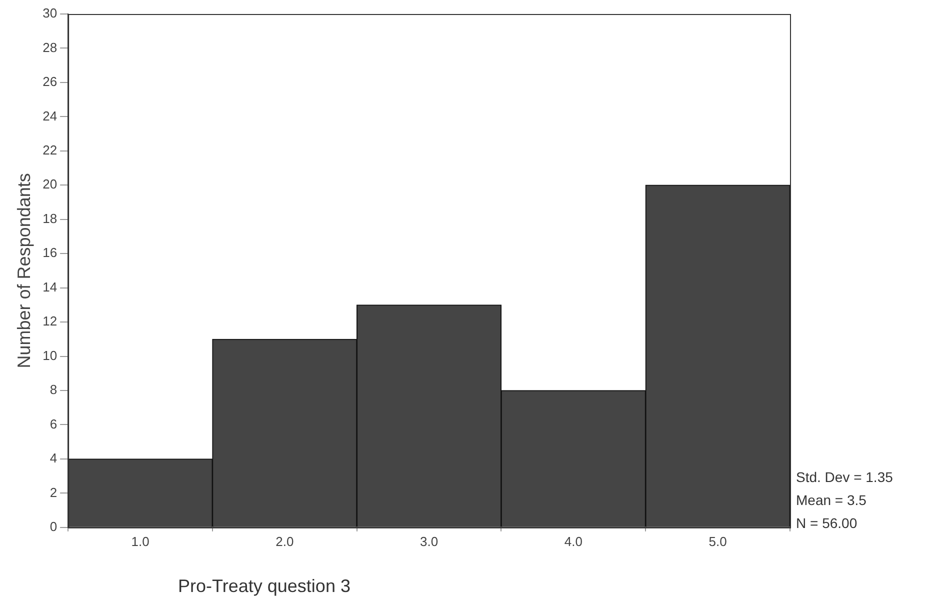 Image resolution: width=926 pixels, height=613 pixels. What do you see at coordinates (264, 586) in the screenshot?
I see `x-axis-title: Pro-Treaty question 3` at bounding box center [264, 586].